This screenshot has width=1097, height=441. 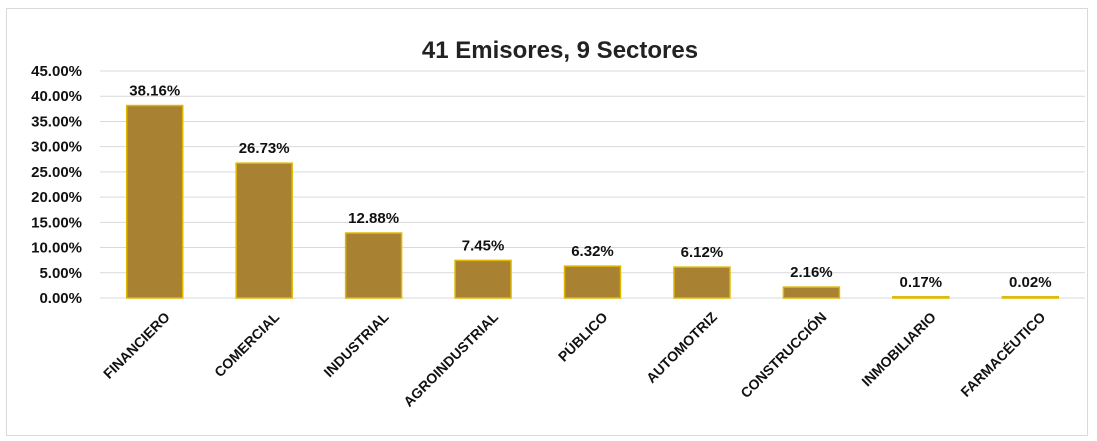 I want to click on y-tick-label: 30.00%, so click(x=56, y=147).